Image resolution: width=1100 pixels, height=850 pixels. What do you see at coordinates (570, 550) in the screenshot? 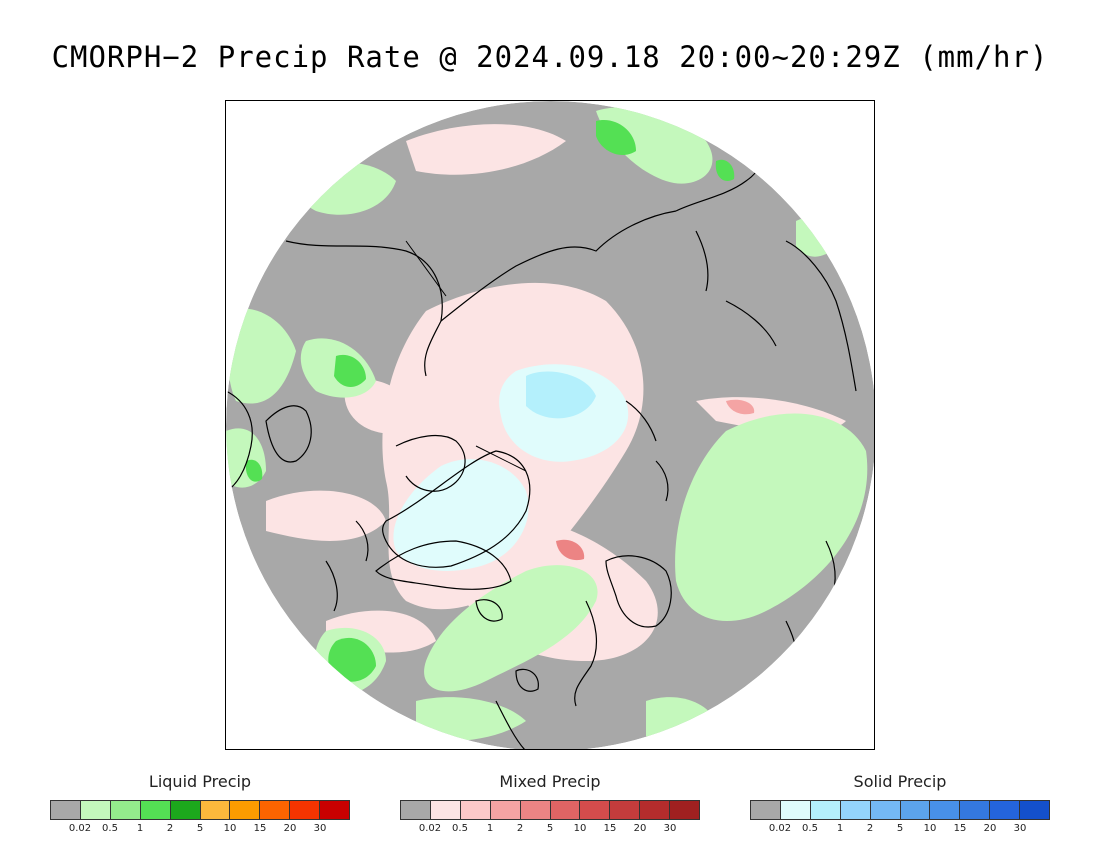
I see `mixed-precip-heavier` at bounding box center [570, 550].